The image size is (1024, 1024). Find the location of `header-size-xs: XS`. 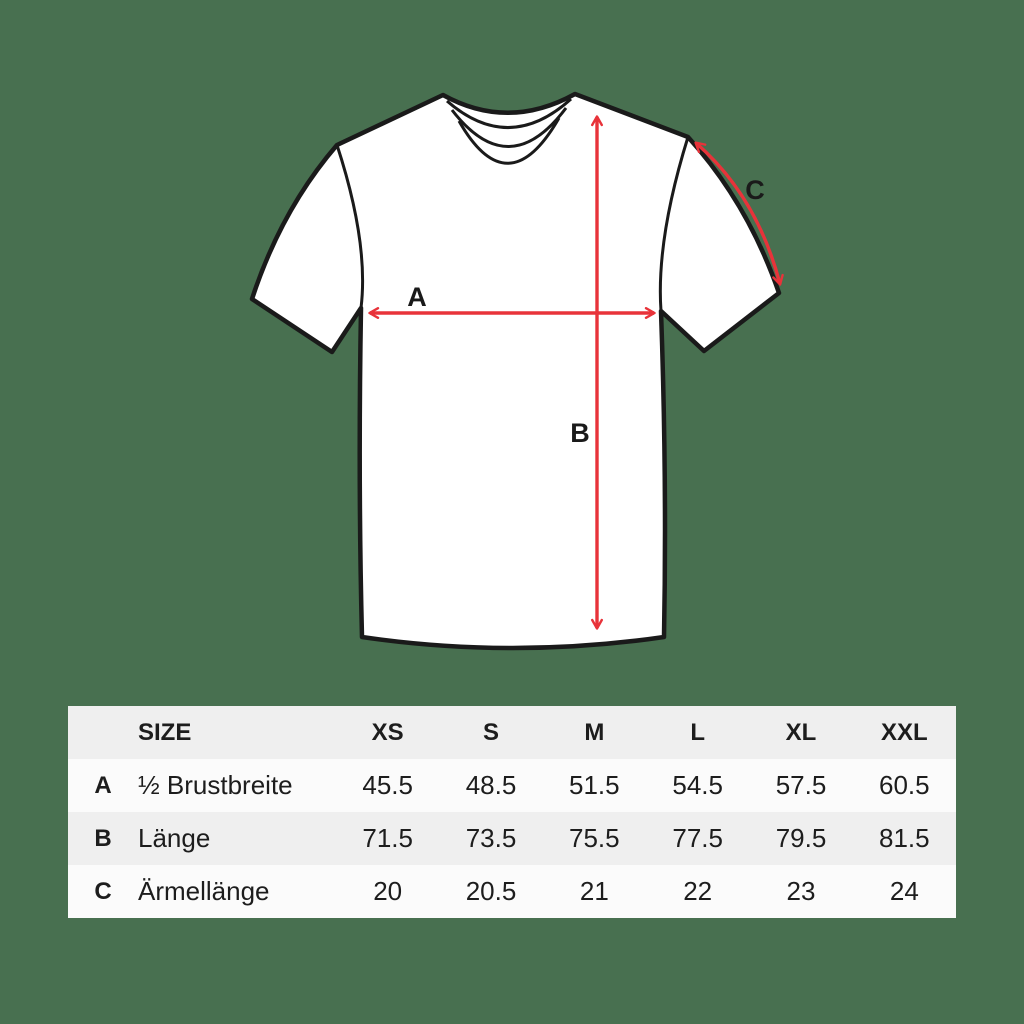

header-size-xs: XS is located at coordinates (387, 732).